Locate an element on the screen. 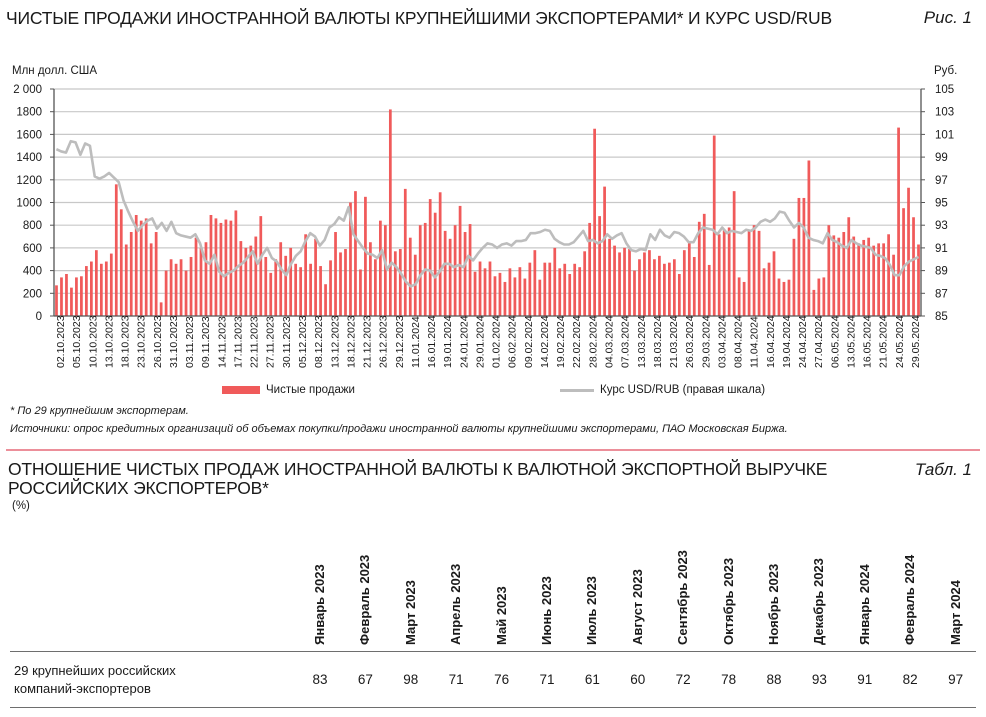 The height and width of the screenshot is (717, 986). table-cell: 83 is located at coordinates (320, 679).